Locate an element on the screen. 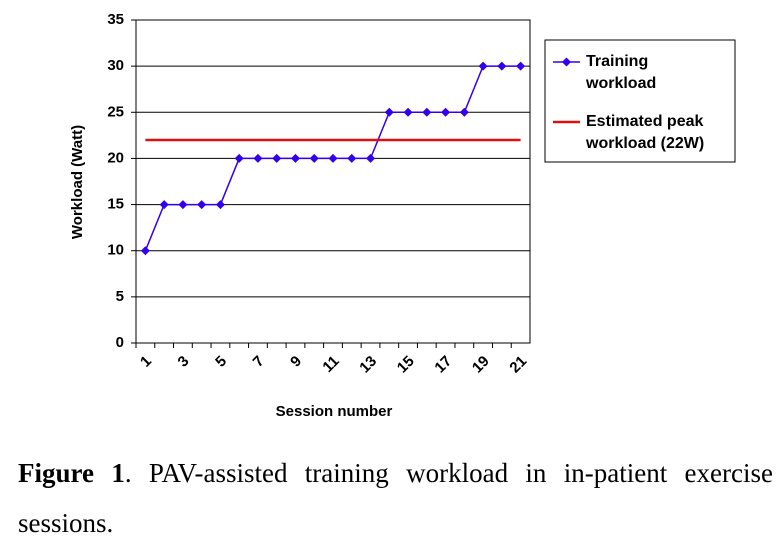 The height and width of the screenshot is (548, 780). y-tick-label: 15 is located at coordinates (115, 204).